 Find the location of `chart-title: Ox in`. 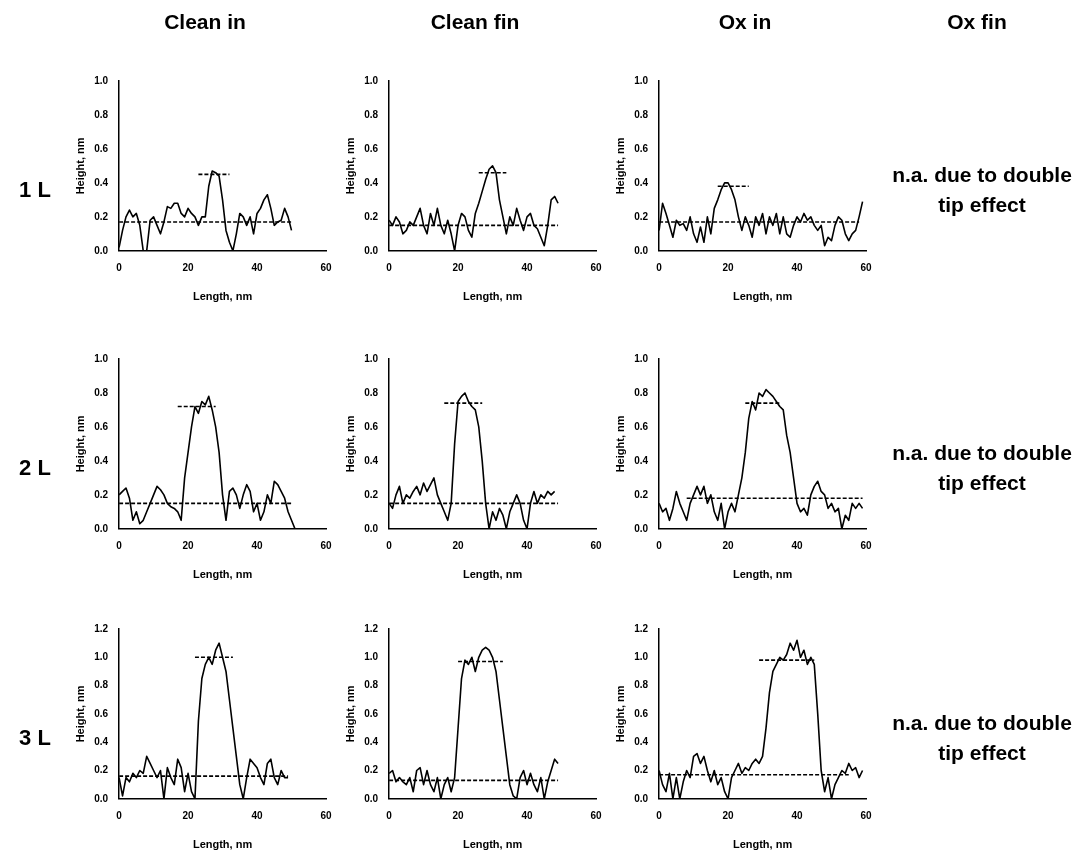

chart-title: Ox in is located at coordinates (745, 22).